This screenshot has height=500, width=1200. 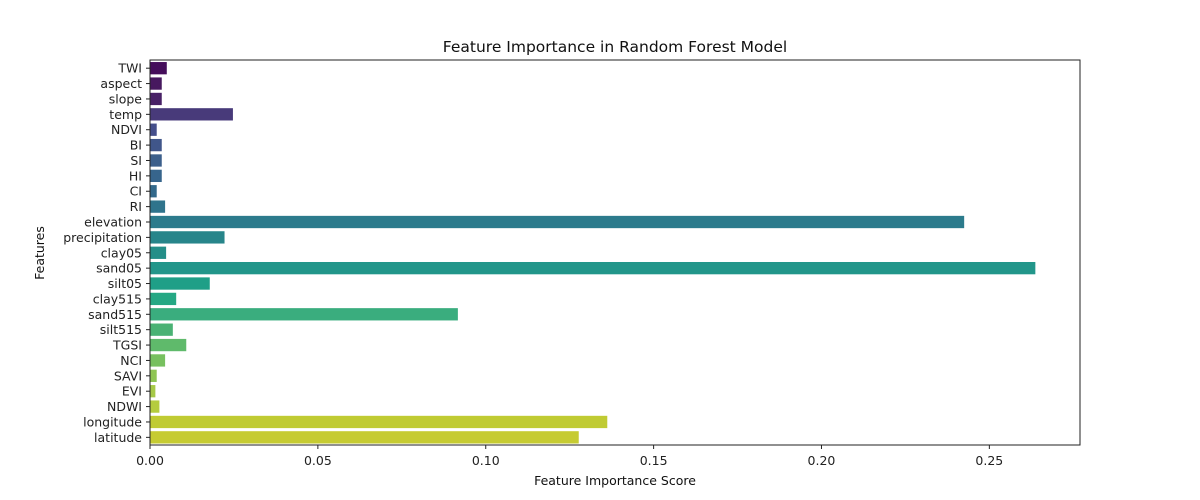 What do you see at coordinates (191, 114) in the screenshot?
I see `bar-temp` at bounding box center [191, 114].